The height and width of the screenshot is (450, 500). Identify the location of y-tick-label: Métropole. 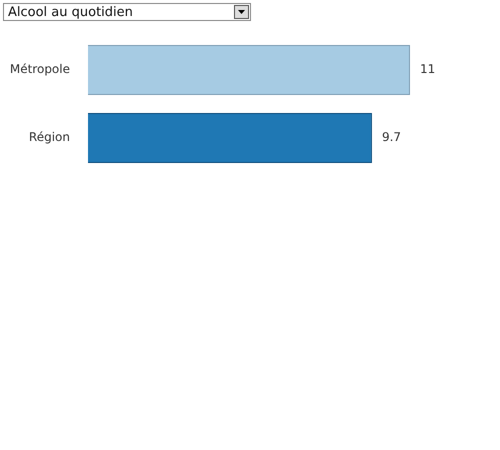
(40, 69).